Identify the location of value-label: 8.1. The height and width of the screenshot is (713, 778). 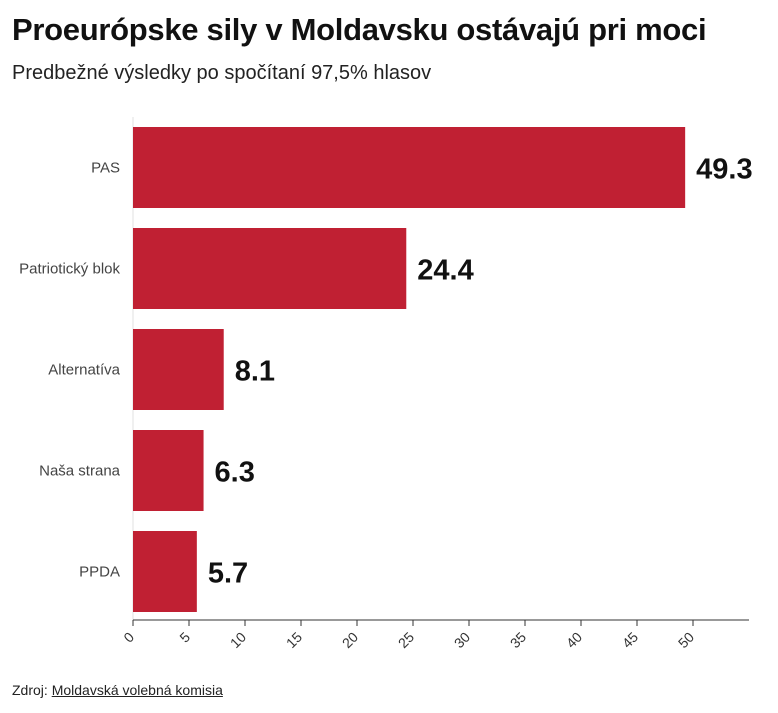
(255, 372).